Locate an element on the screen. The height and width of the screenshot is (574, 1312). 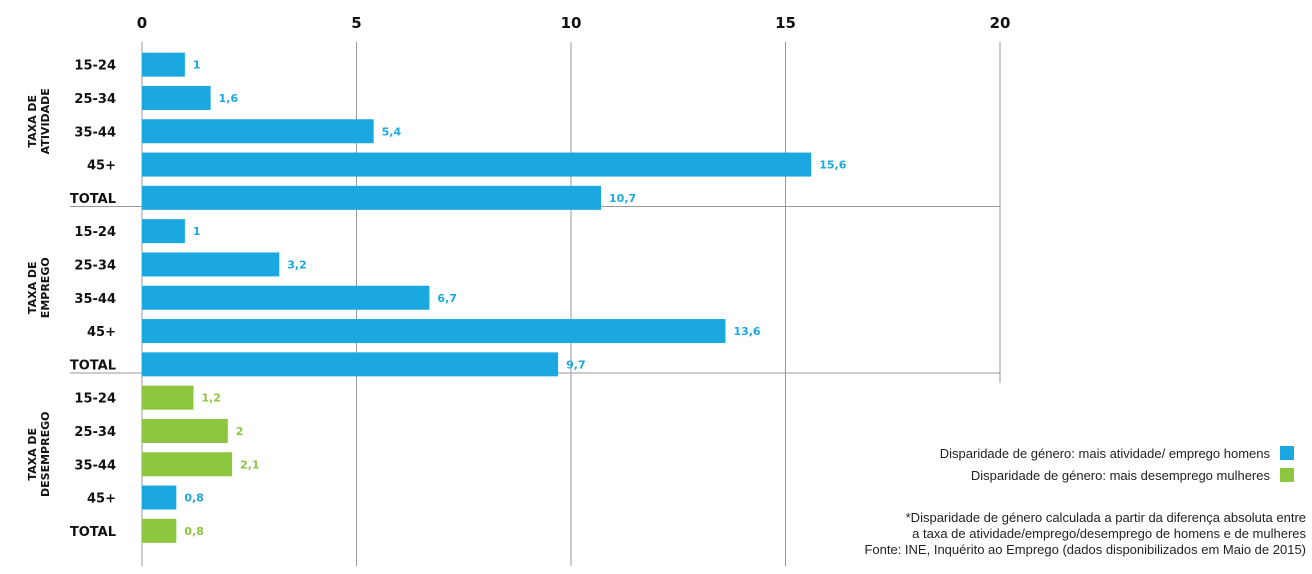
value-label: 9,7 is located at coordinates (576, 364).